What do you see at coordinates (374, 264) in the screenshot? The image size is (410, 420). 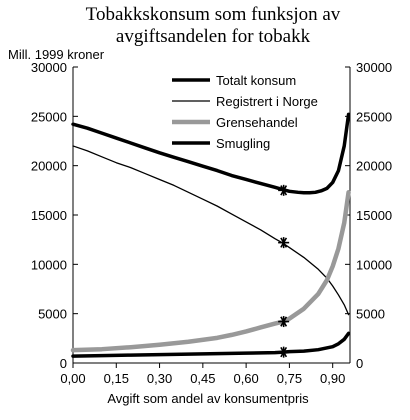 I see `y-tick-label-right: 10000` at bounding box center [374, 264].